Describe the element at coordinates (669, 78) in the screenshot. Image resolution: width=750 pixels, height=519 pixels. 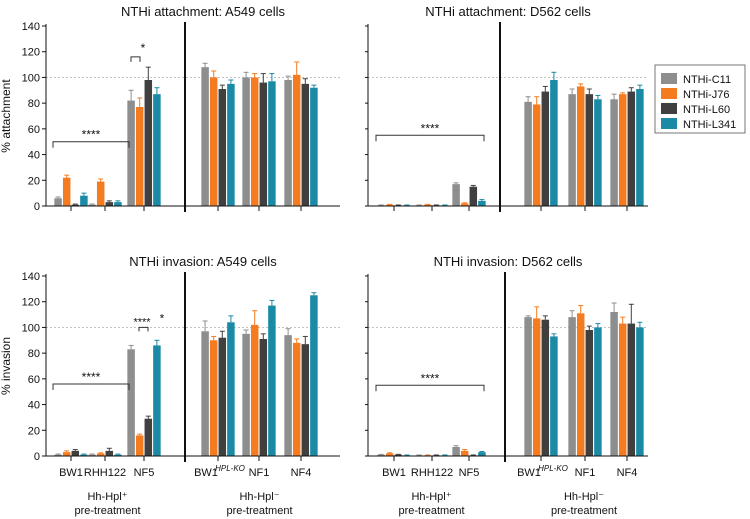
I see `legend-swatch-nthi-c11` at that location.